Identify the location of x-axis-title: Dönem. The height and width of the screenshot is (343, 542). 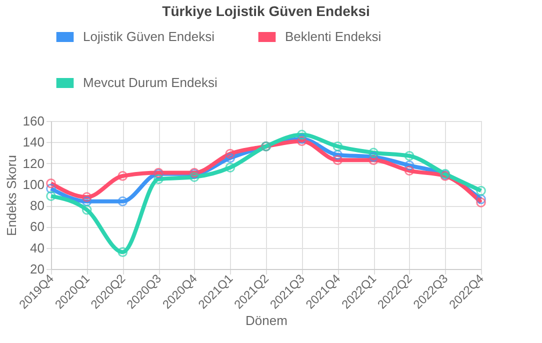
(267, 320).